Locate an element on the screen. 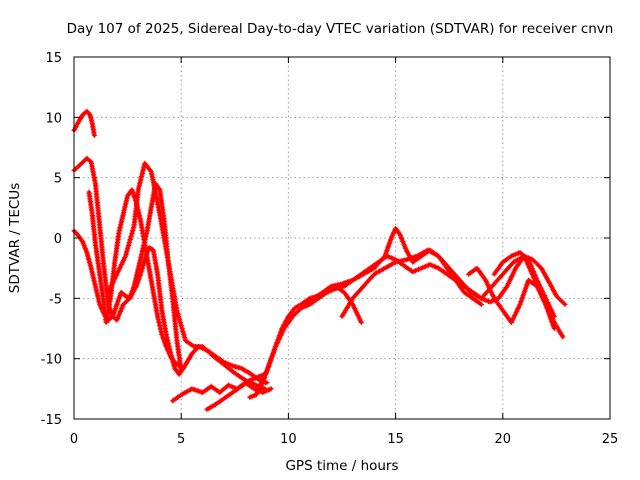  y-tick-label: 15 is located at coordinates (53, 58).